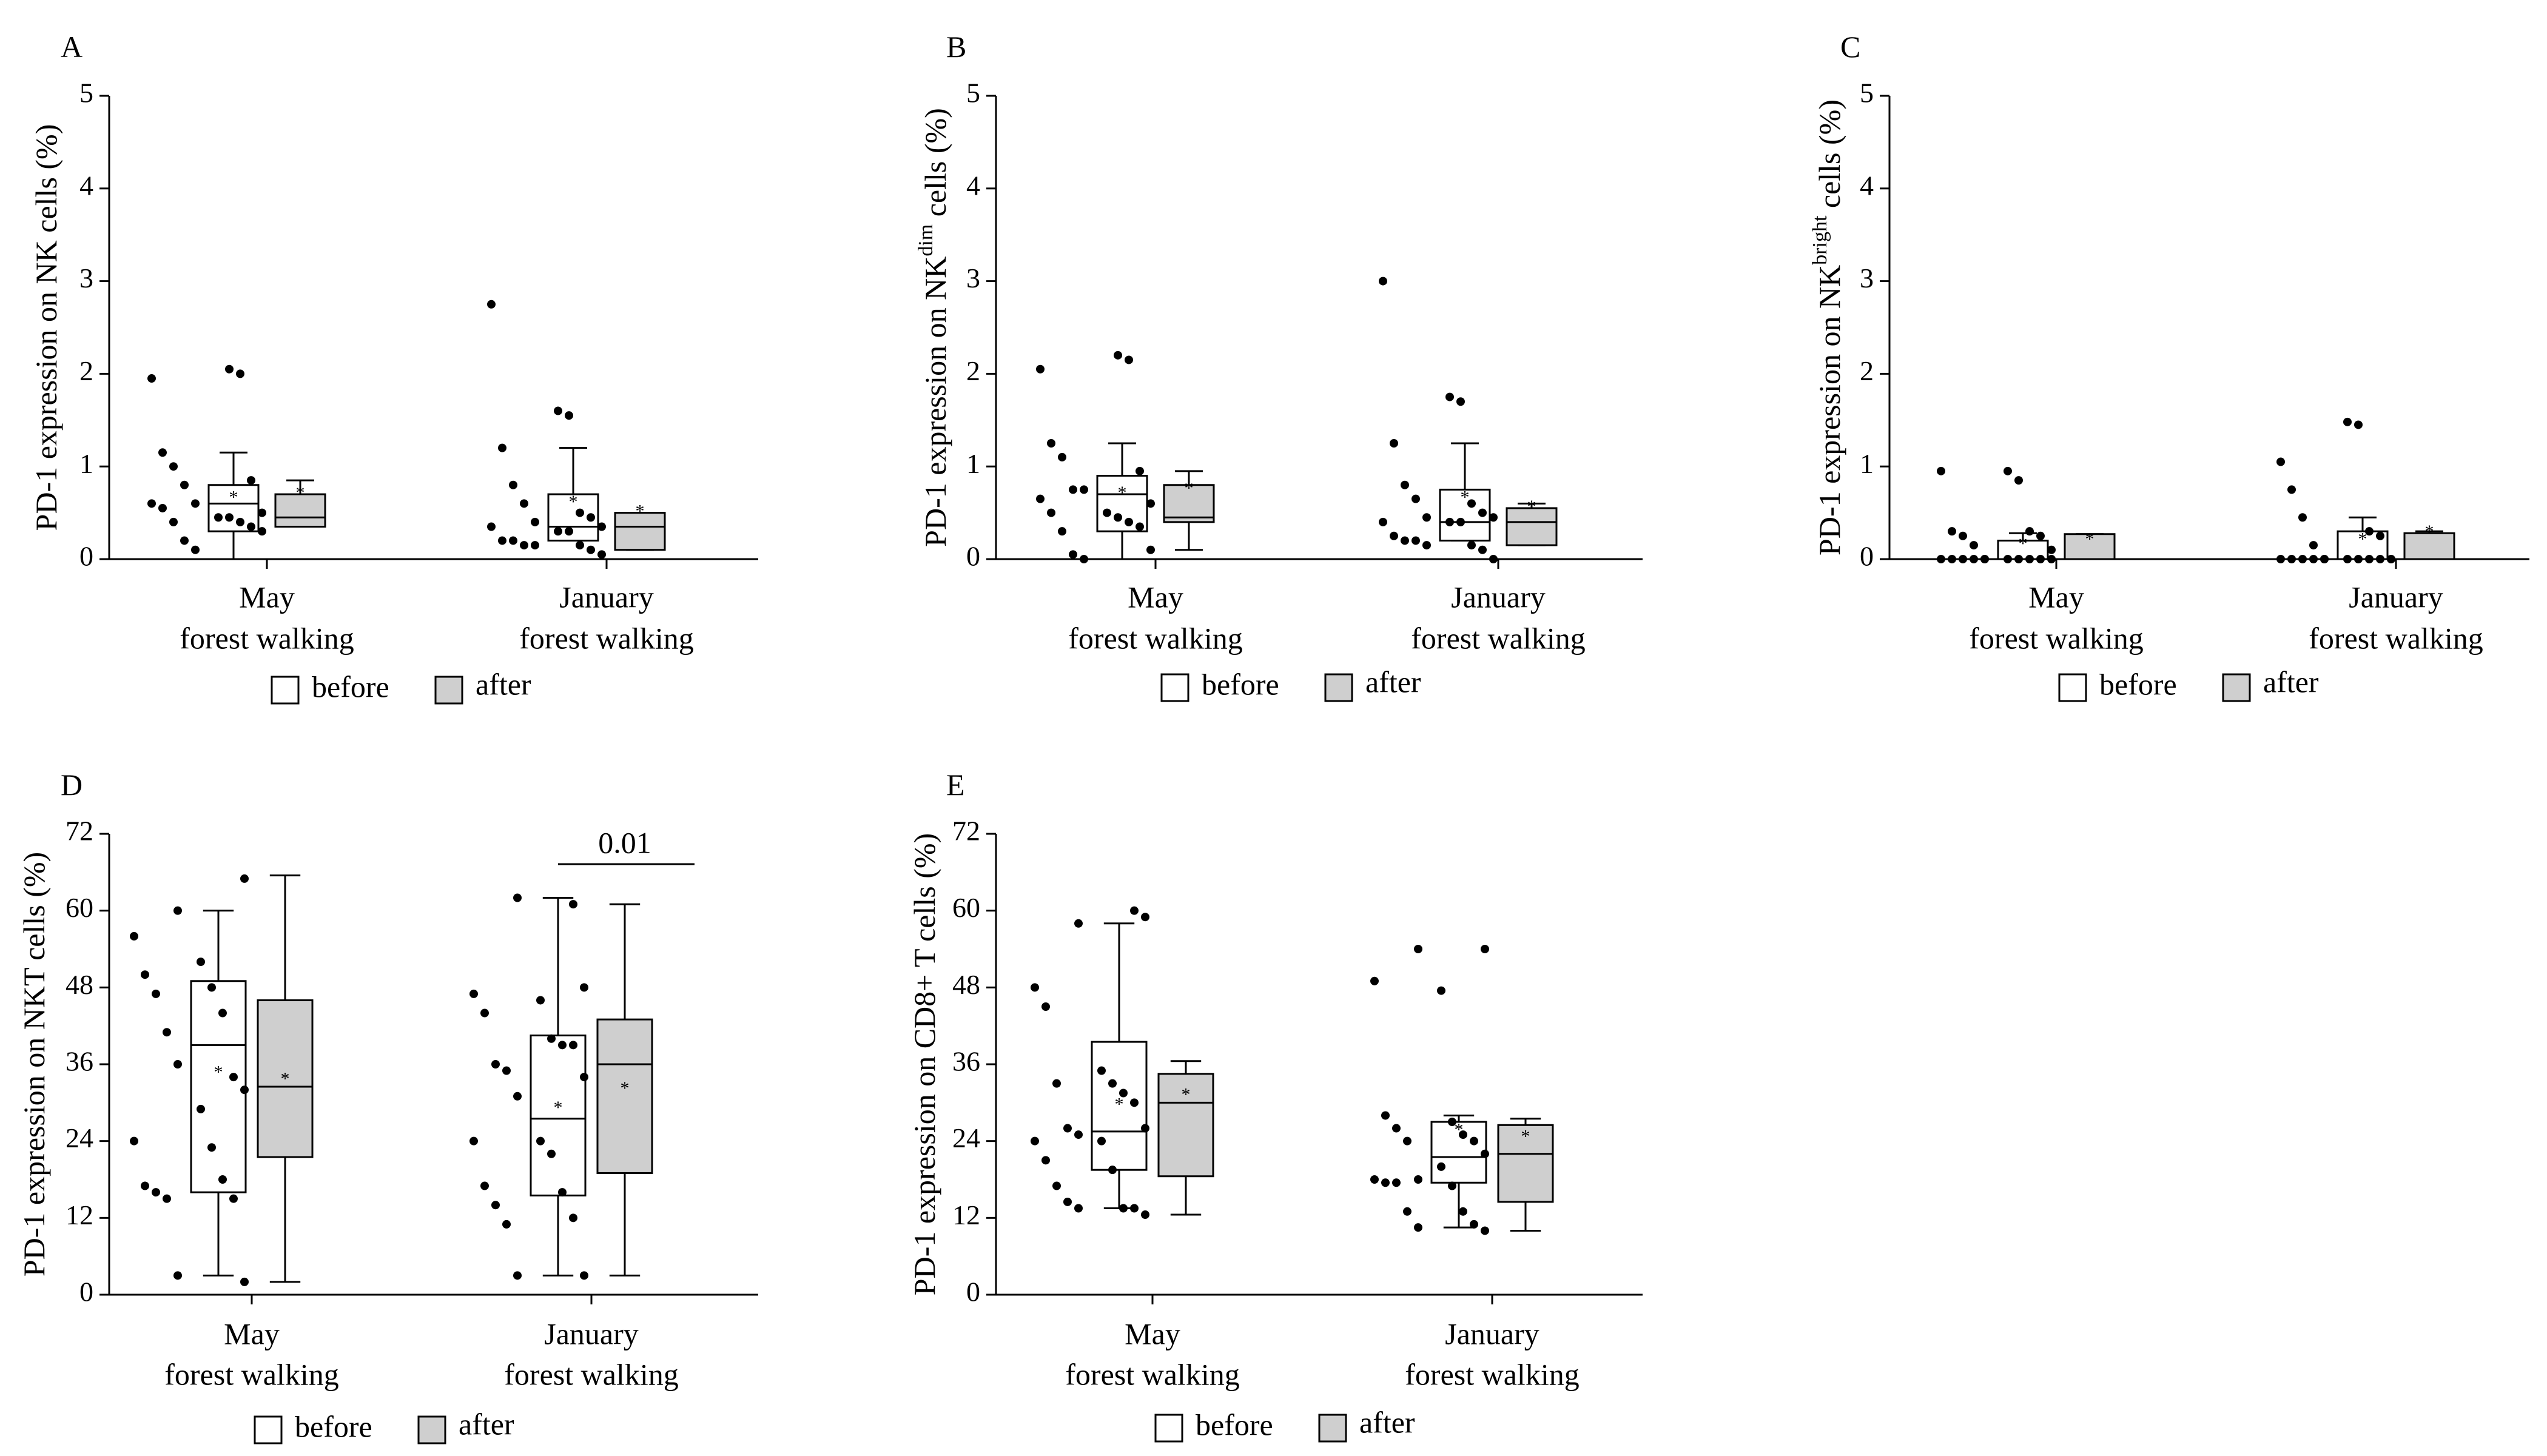 This screenshot has width=2547, height=1456. What do you see at coordinates (1827, 327) in the screenshot?
I see `y-axis-label: PD-1 expression on NKbright cells (%)` at bounding box center [1827, 327].